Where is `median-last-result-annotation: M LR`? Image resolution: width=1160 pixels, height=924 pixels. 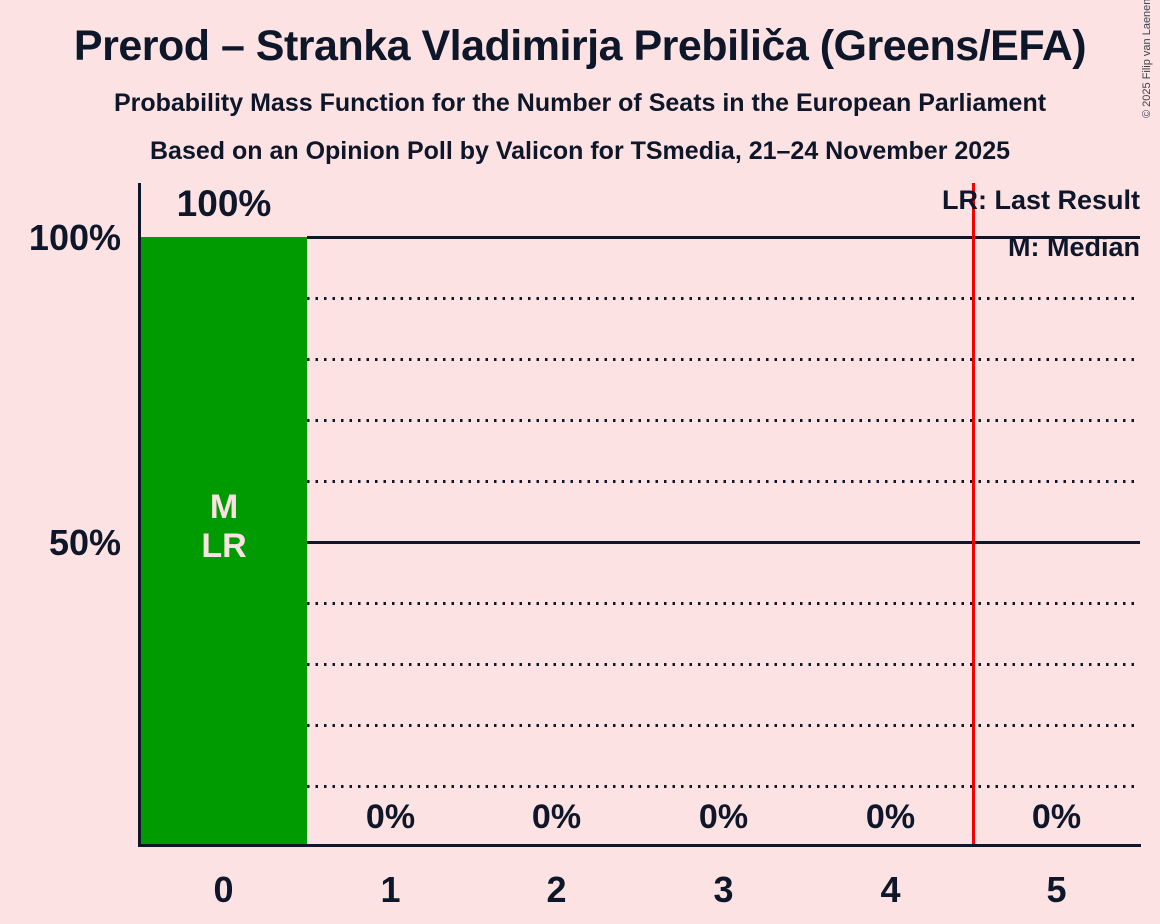
median-last-result-annotation: M LR is located at coordinates (224, 527).